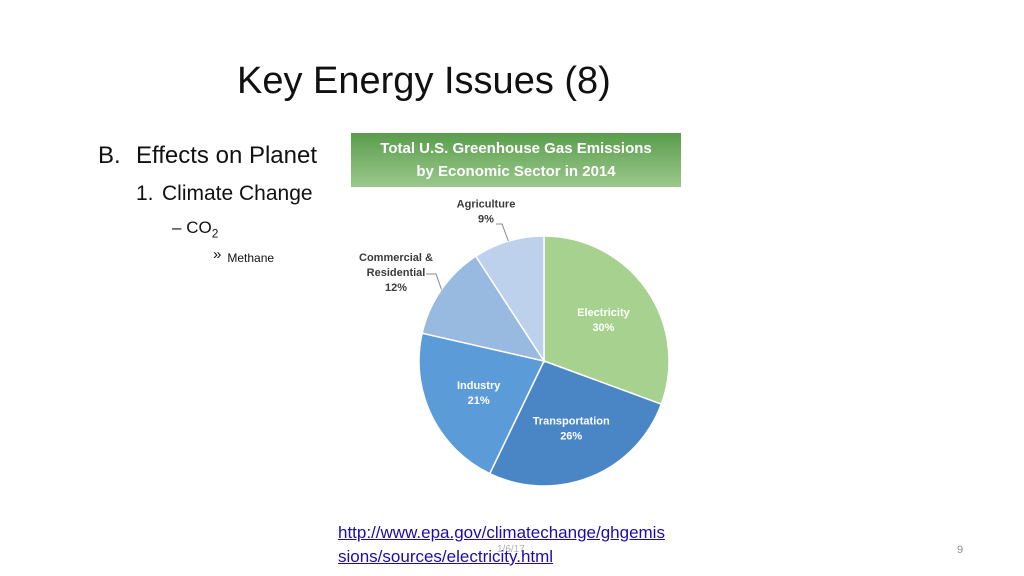  I want to click on footer-date: 1/6/17, so click(511, 549).